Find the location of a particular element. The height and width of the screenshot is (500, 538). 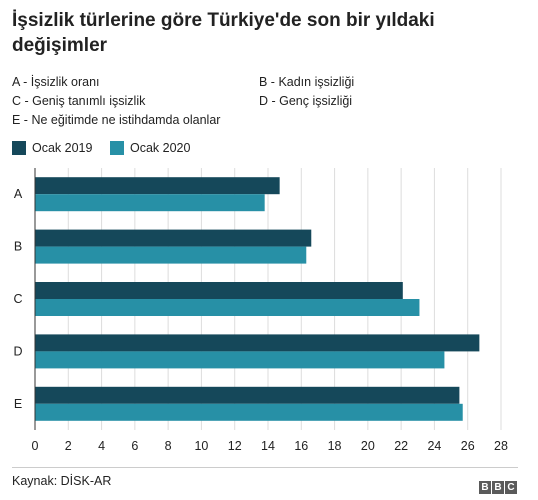

legend-swatch-2020 is located at coordinates (117, 148).